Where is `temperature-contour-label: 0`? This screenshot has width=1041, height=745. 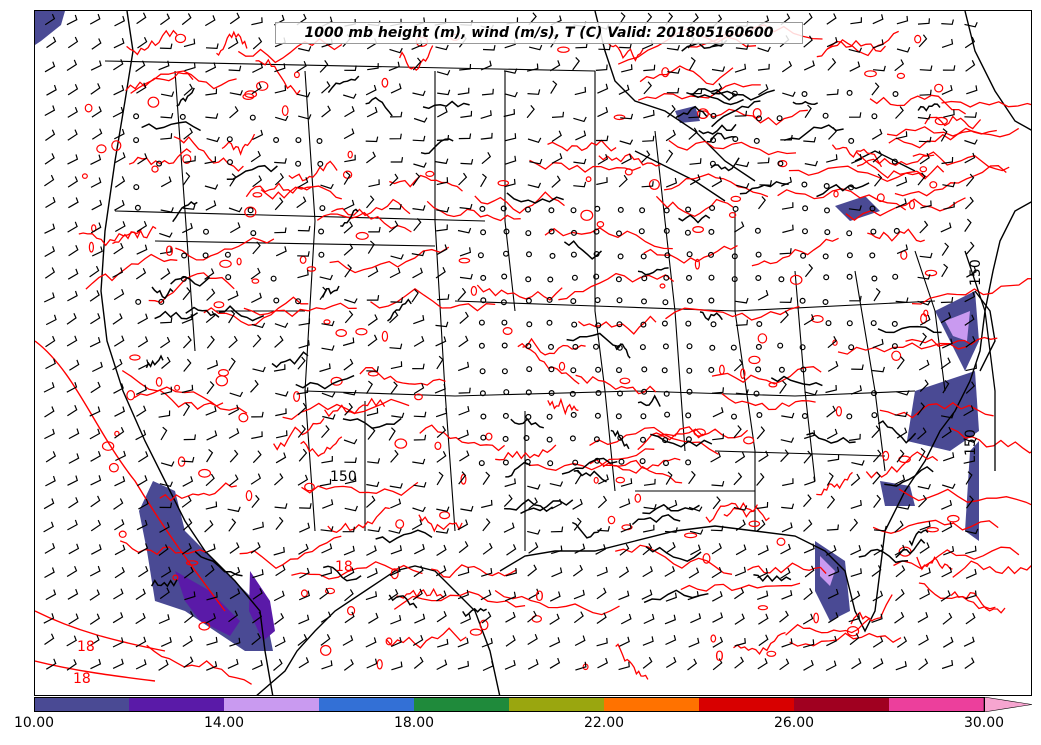
temperature-contour-label: 0 is located at coordinates (539, 597).